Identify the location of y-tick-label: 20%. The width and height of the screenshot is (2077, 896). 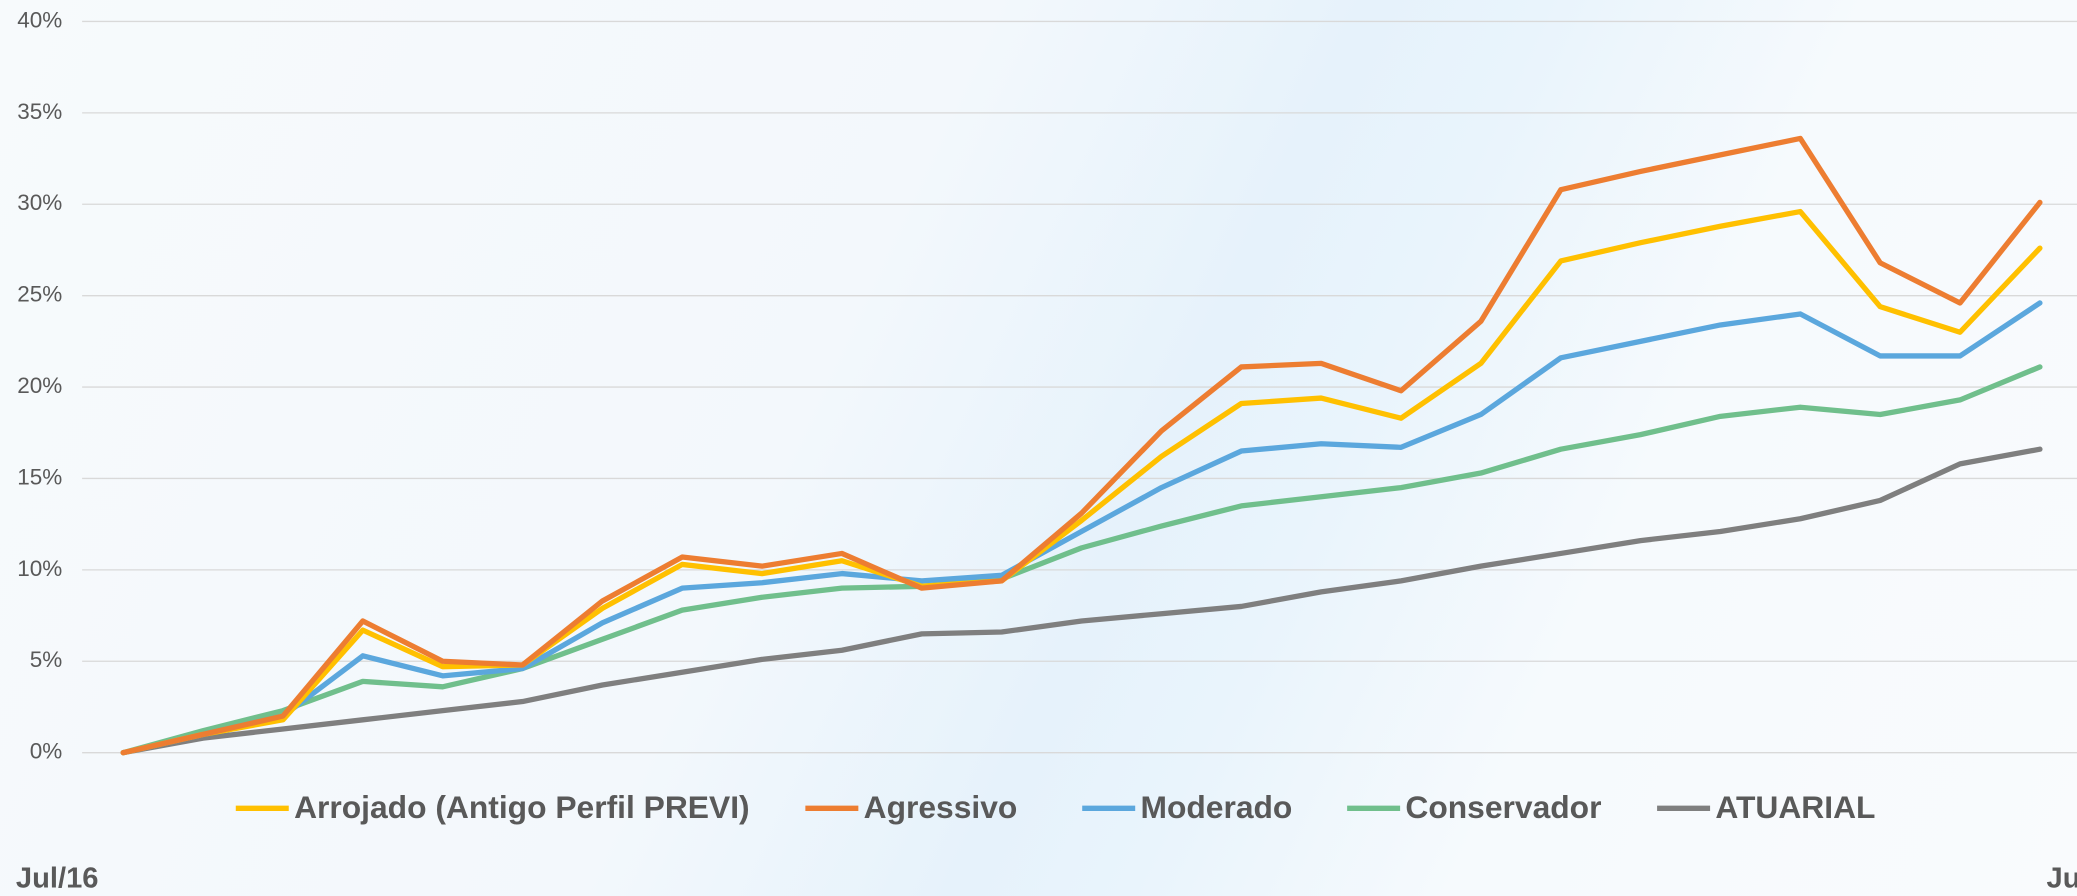
(39, 385).